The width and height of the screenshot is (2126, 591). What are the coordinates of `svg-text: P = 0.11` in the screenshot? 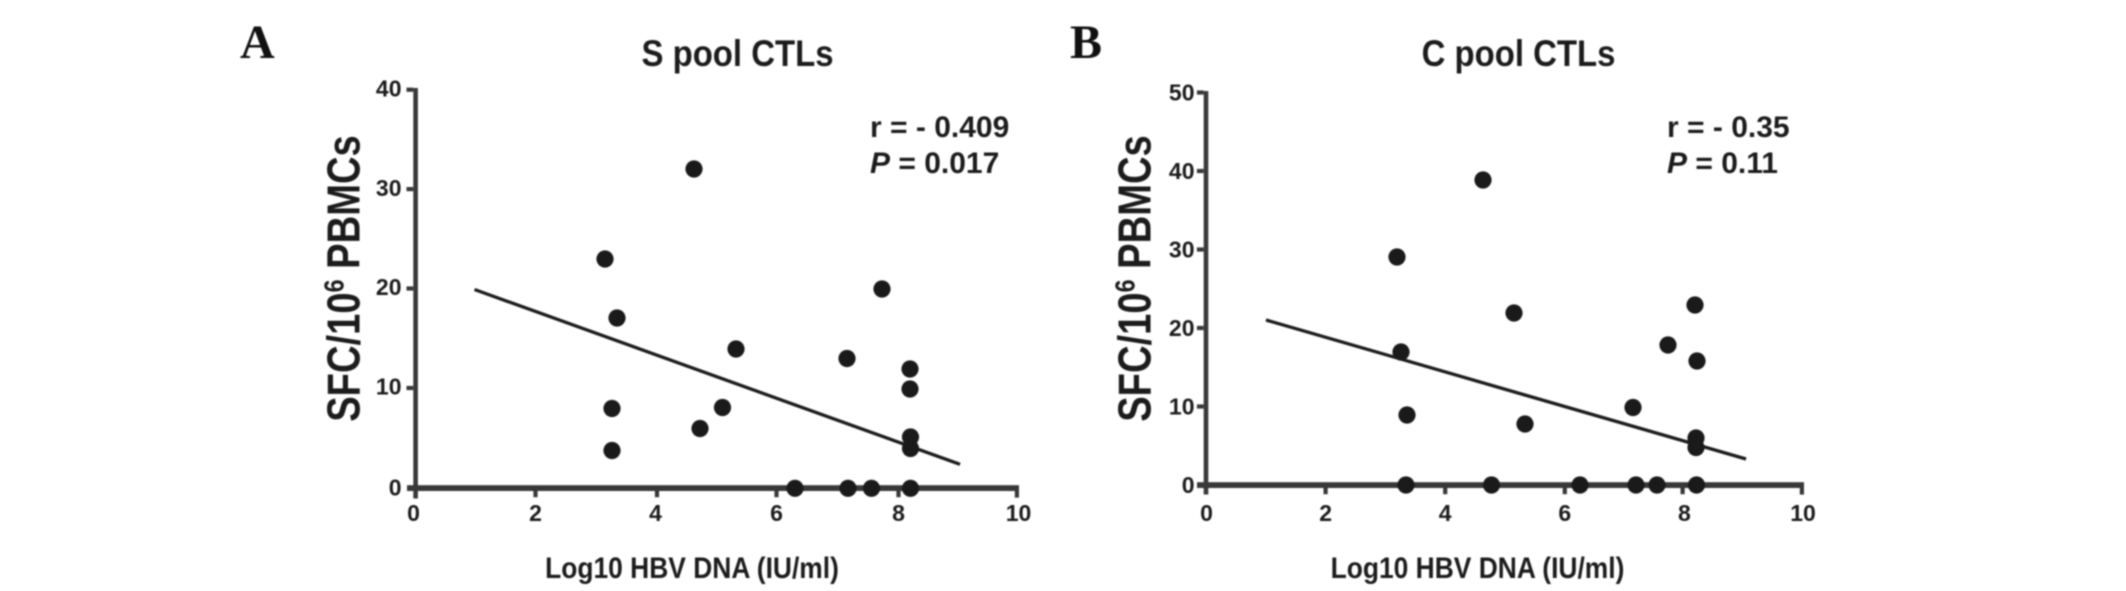 It's located at (1722, 163).